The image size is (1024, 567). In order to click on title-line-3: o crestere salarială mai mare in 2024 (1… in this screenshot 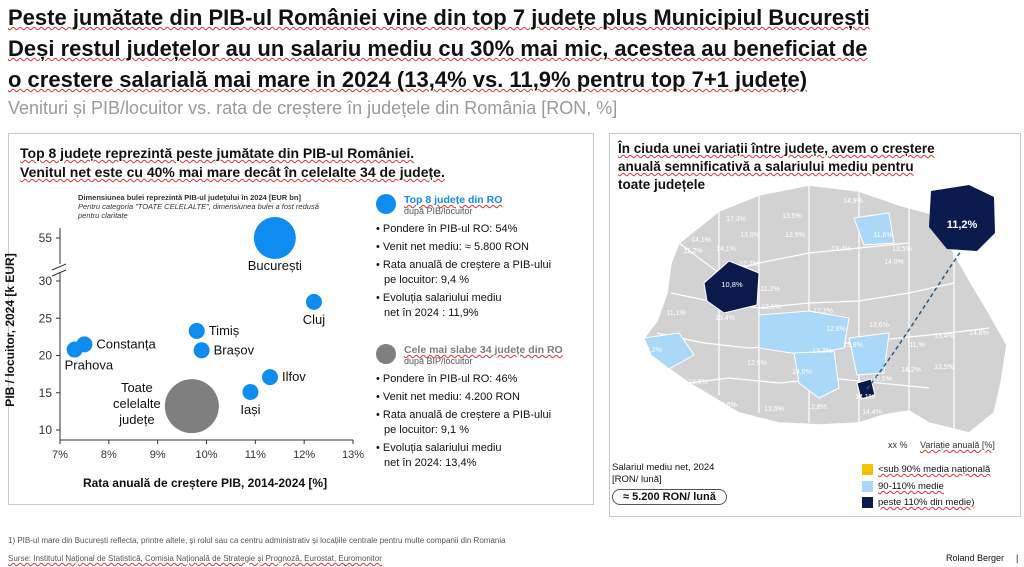, I will do `click(408, 79)`.